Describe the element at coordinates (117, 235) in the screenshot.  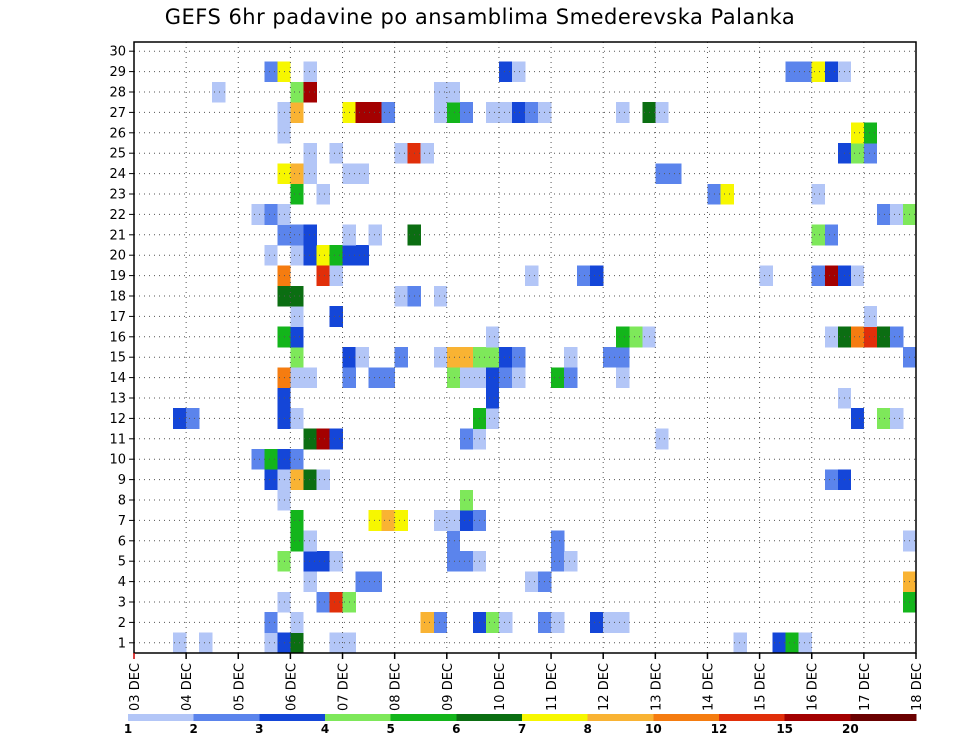
I see `y-tick-label: 21` at that location.